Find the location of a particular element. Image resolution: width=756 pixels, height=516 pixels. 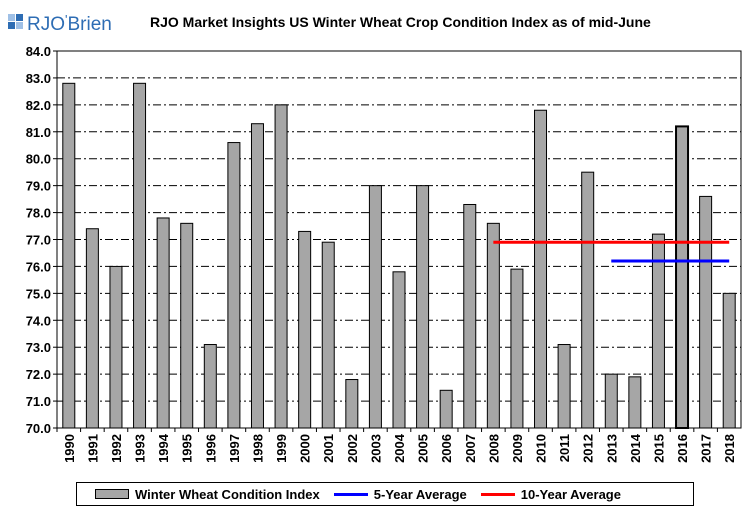

x-tick-label: 1996 is located at coordinates (210, 448).